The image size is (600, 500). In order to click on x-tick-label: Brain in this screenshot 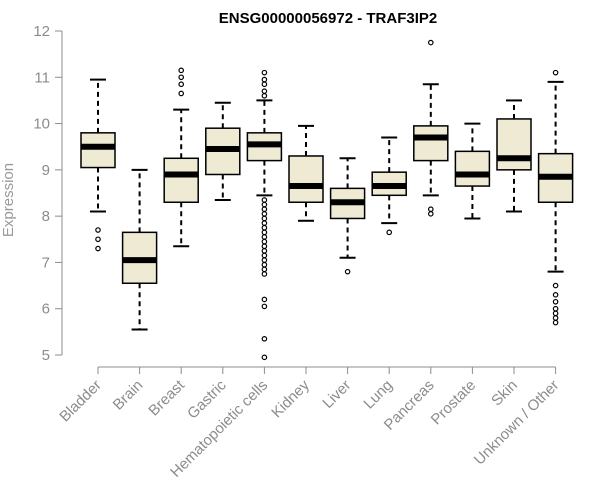, I will do `click(128, 395)`.